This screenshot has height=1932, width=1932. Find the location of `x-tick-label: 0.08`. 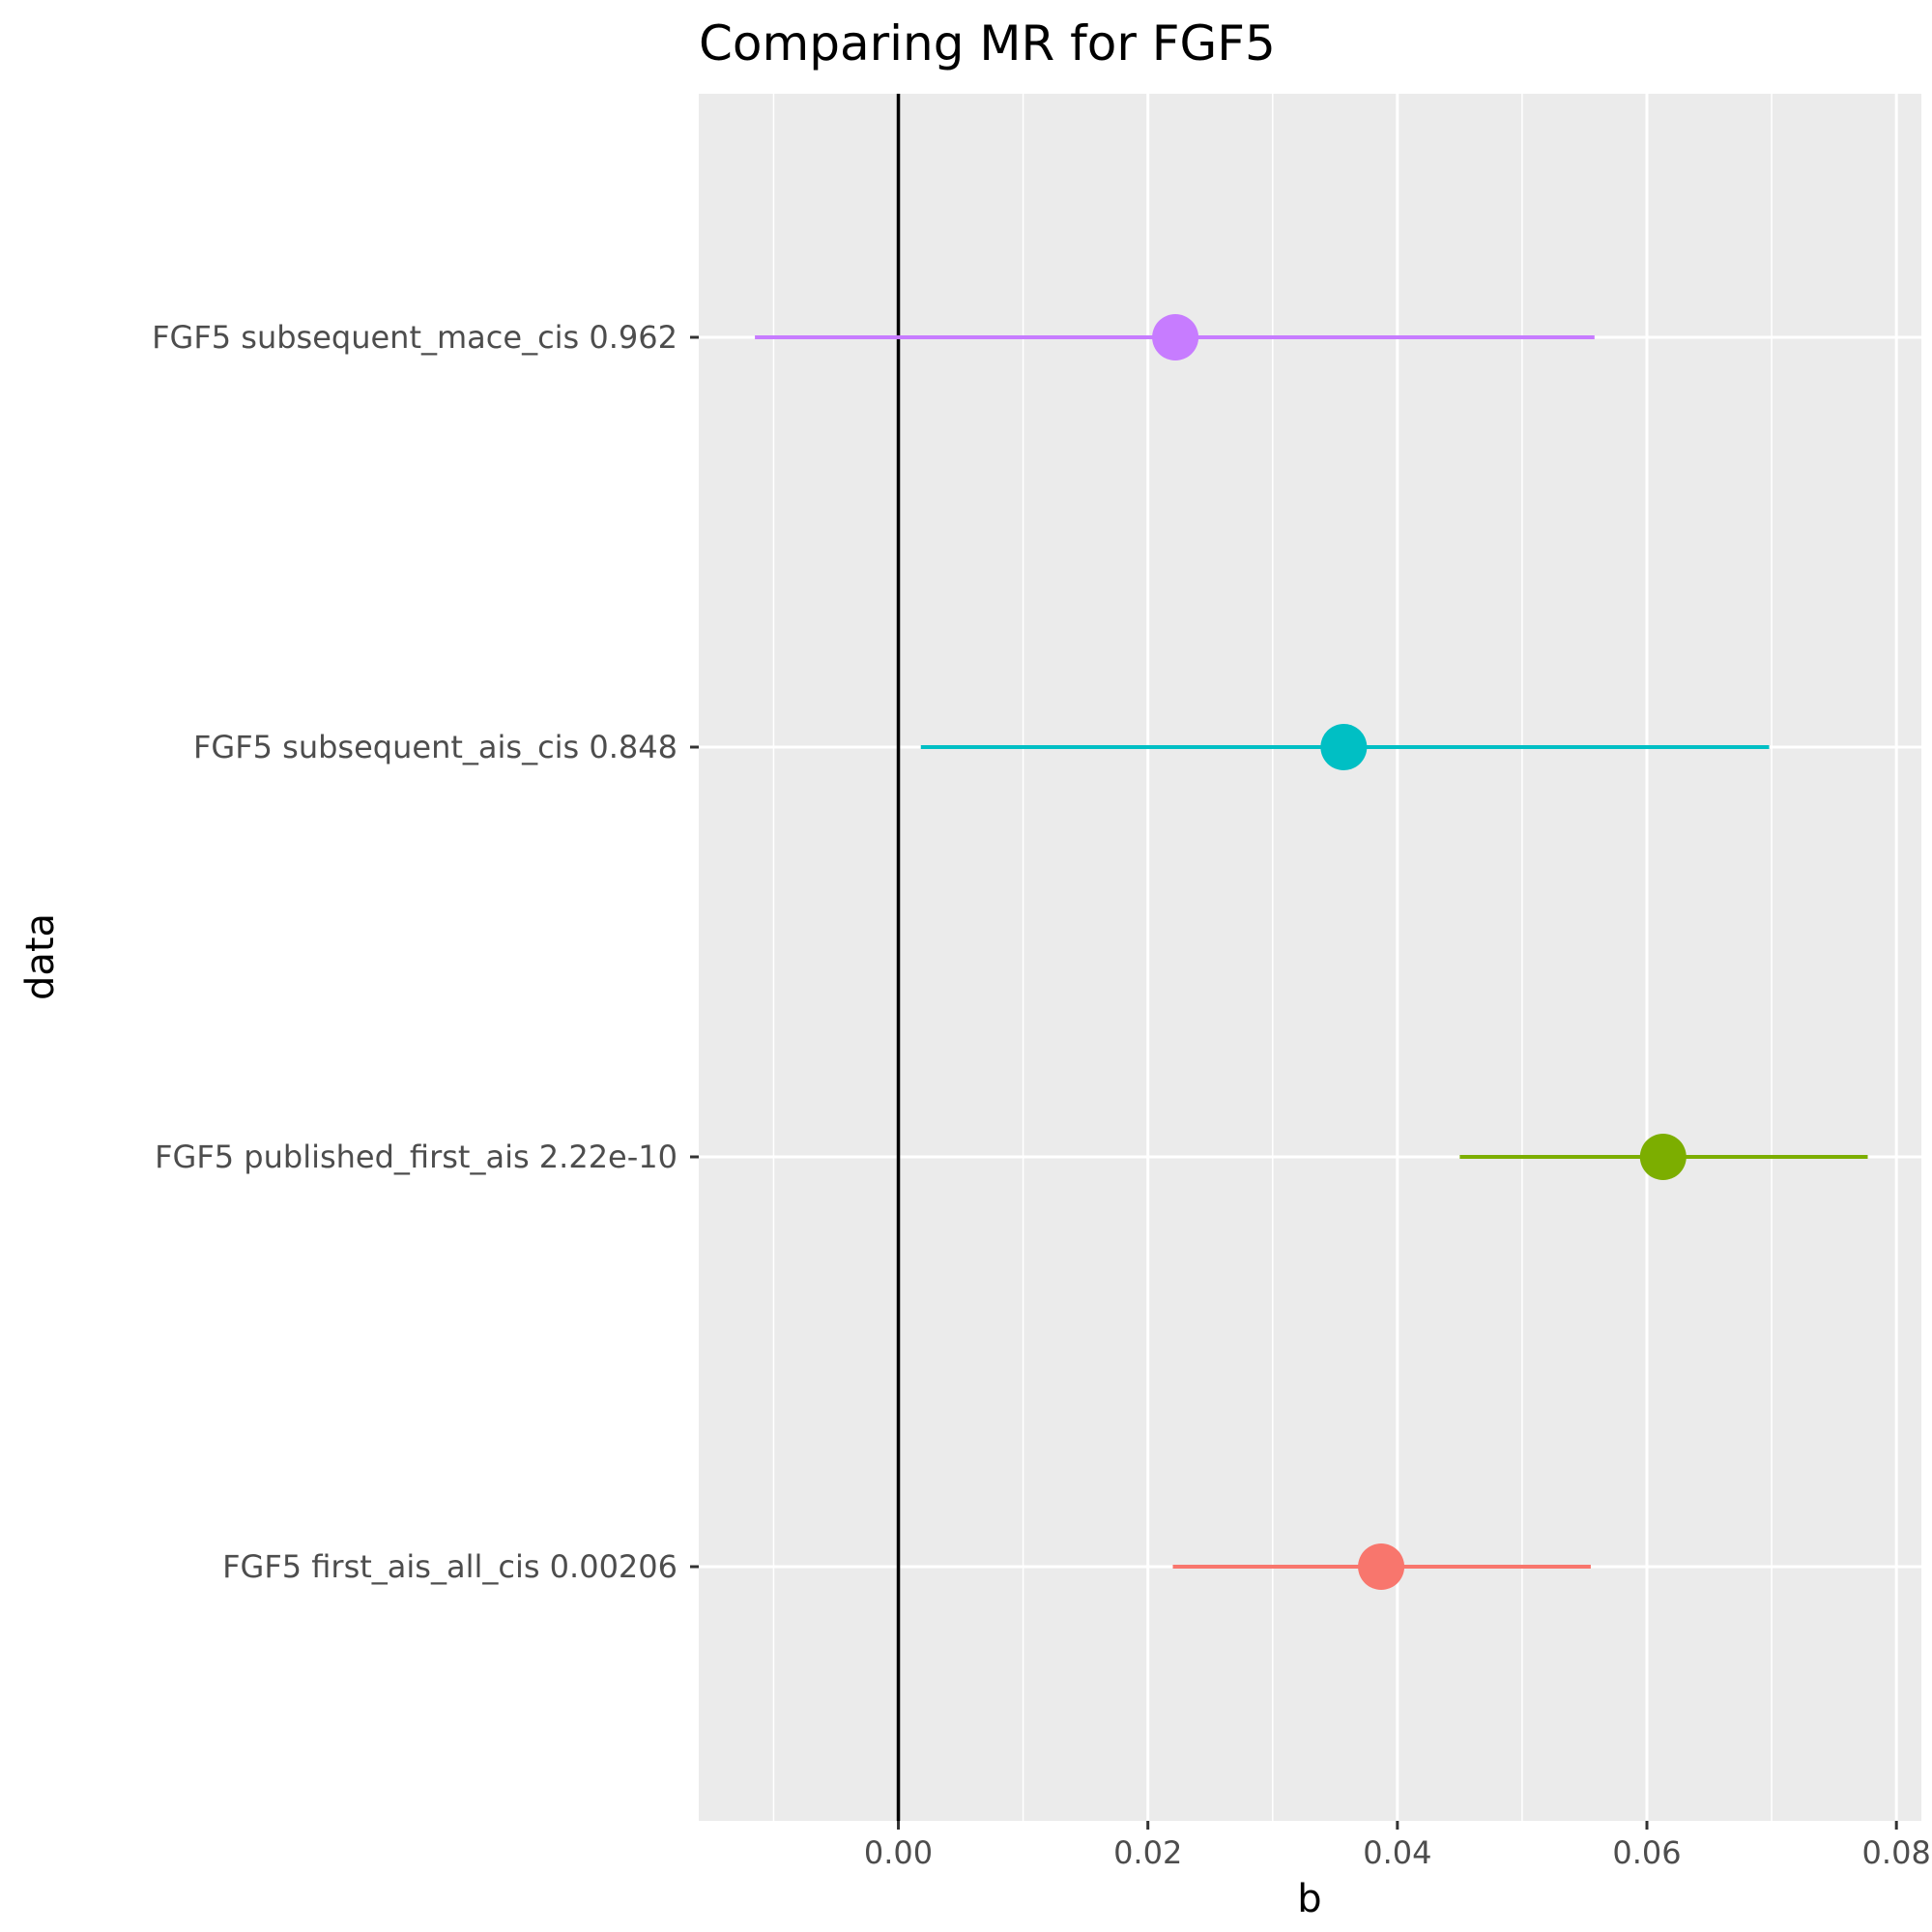

x-tick-label: 0.08 is located at coordinates (1896, 1852).